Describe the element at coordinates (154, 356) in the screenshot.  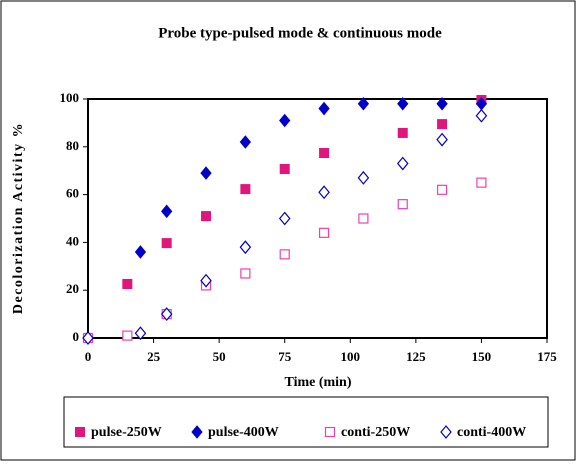
I see `x-tick-label: 25` at that location.